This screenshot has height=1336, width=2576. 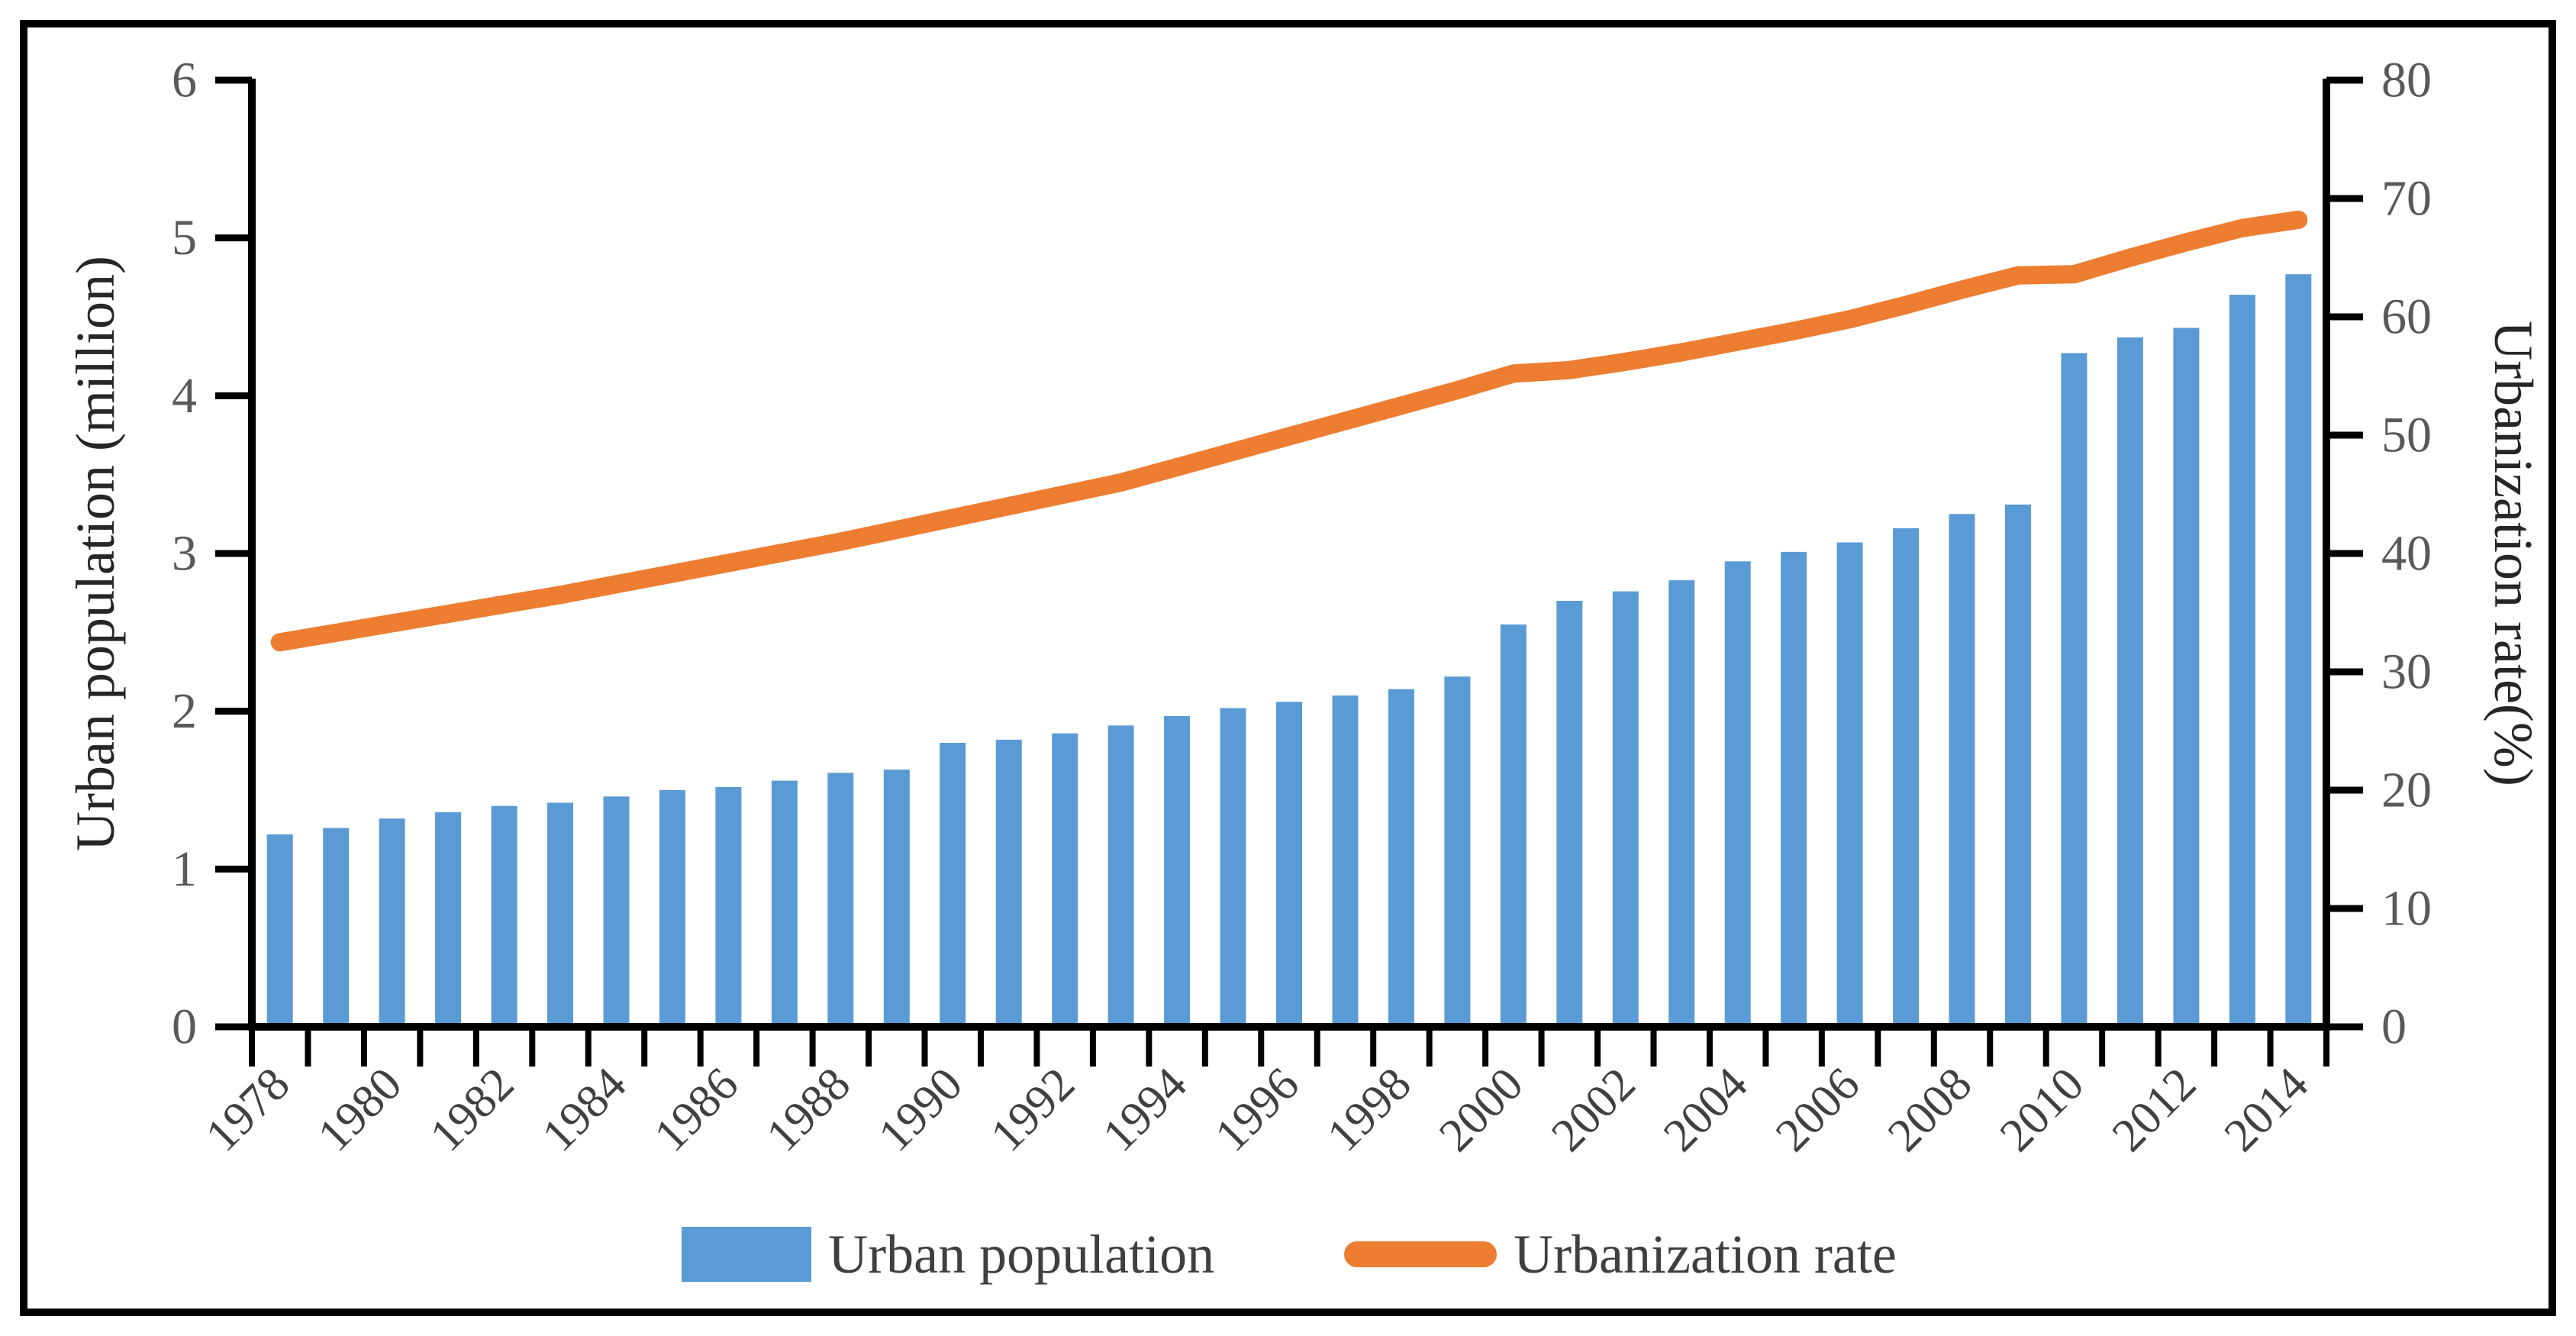 What do you see at coordinates (1818, 1110) in the screenshot?
I see `x-axis-year-label: 2006` at bounding box center [1818, 1110].